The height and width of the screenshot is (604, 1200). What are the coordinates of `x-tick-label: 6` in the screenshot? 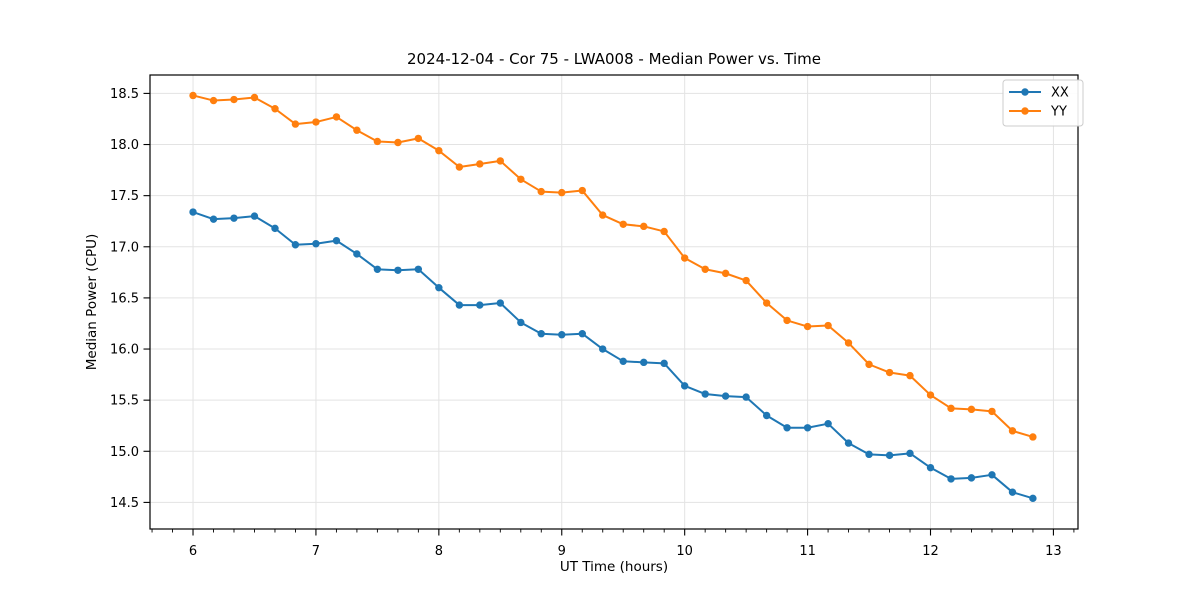 It's located at (193, 551).